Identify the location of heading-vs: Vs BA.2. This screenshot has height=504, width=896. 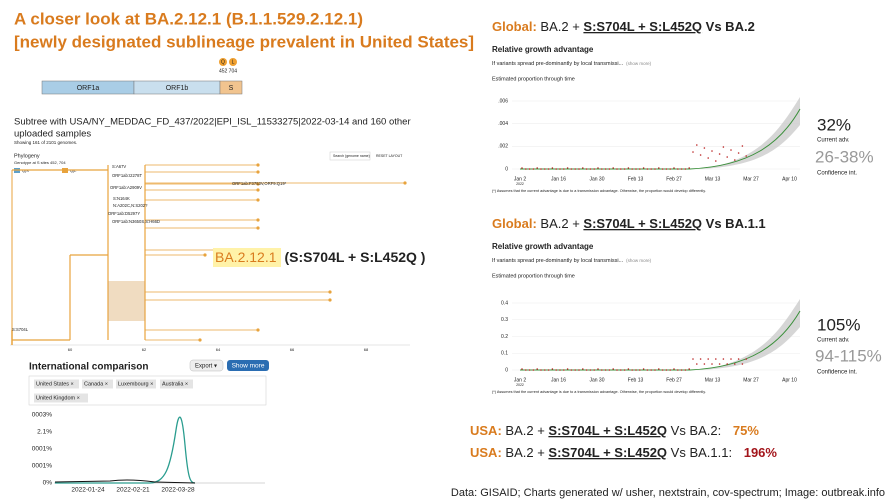
(730, 26).